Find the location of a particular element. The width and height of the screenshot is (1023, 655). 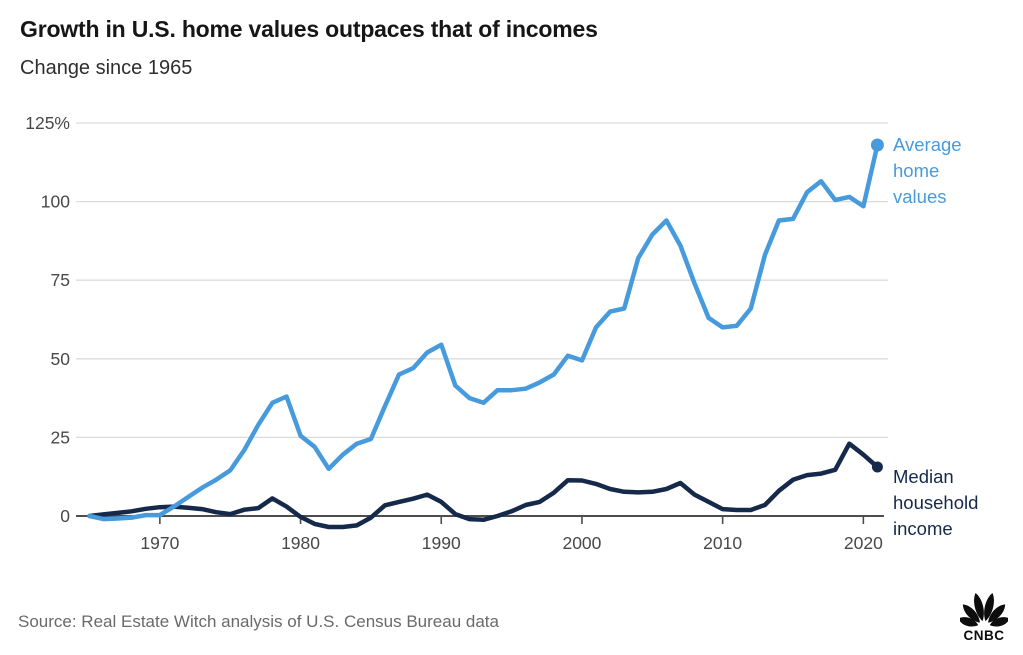

x-tick-label-1970: 1970 is located at coordinates (159, 543).